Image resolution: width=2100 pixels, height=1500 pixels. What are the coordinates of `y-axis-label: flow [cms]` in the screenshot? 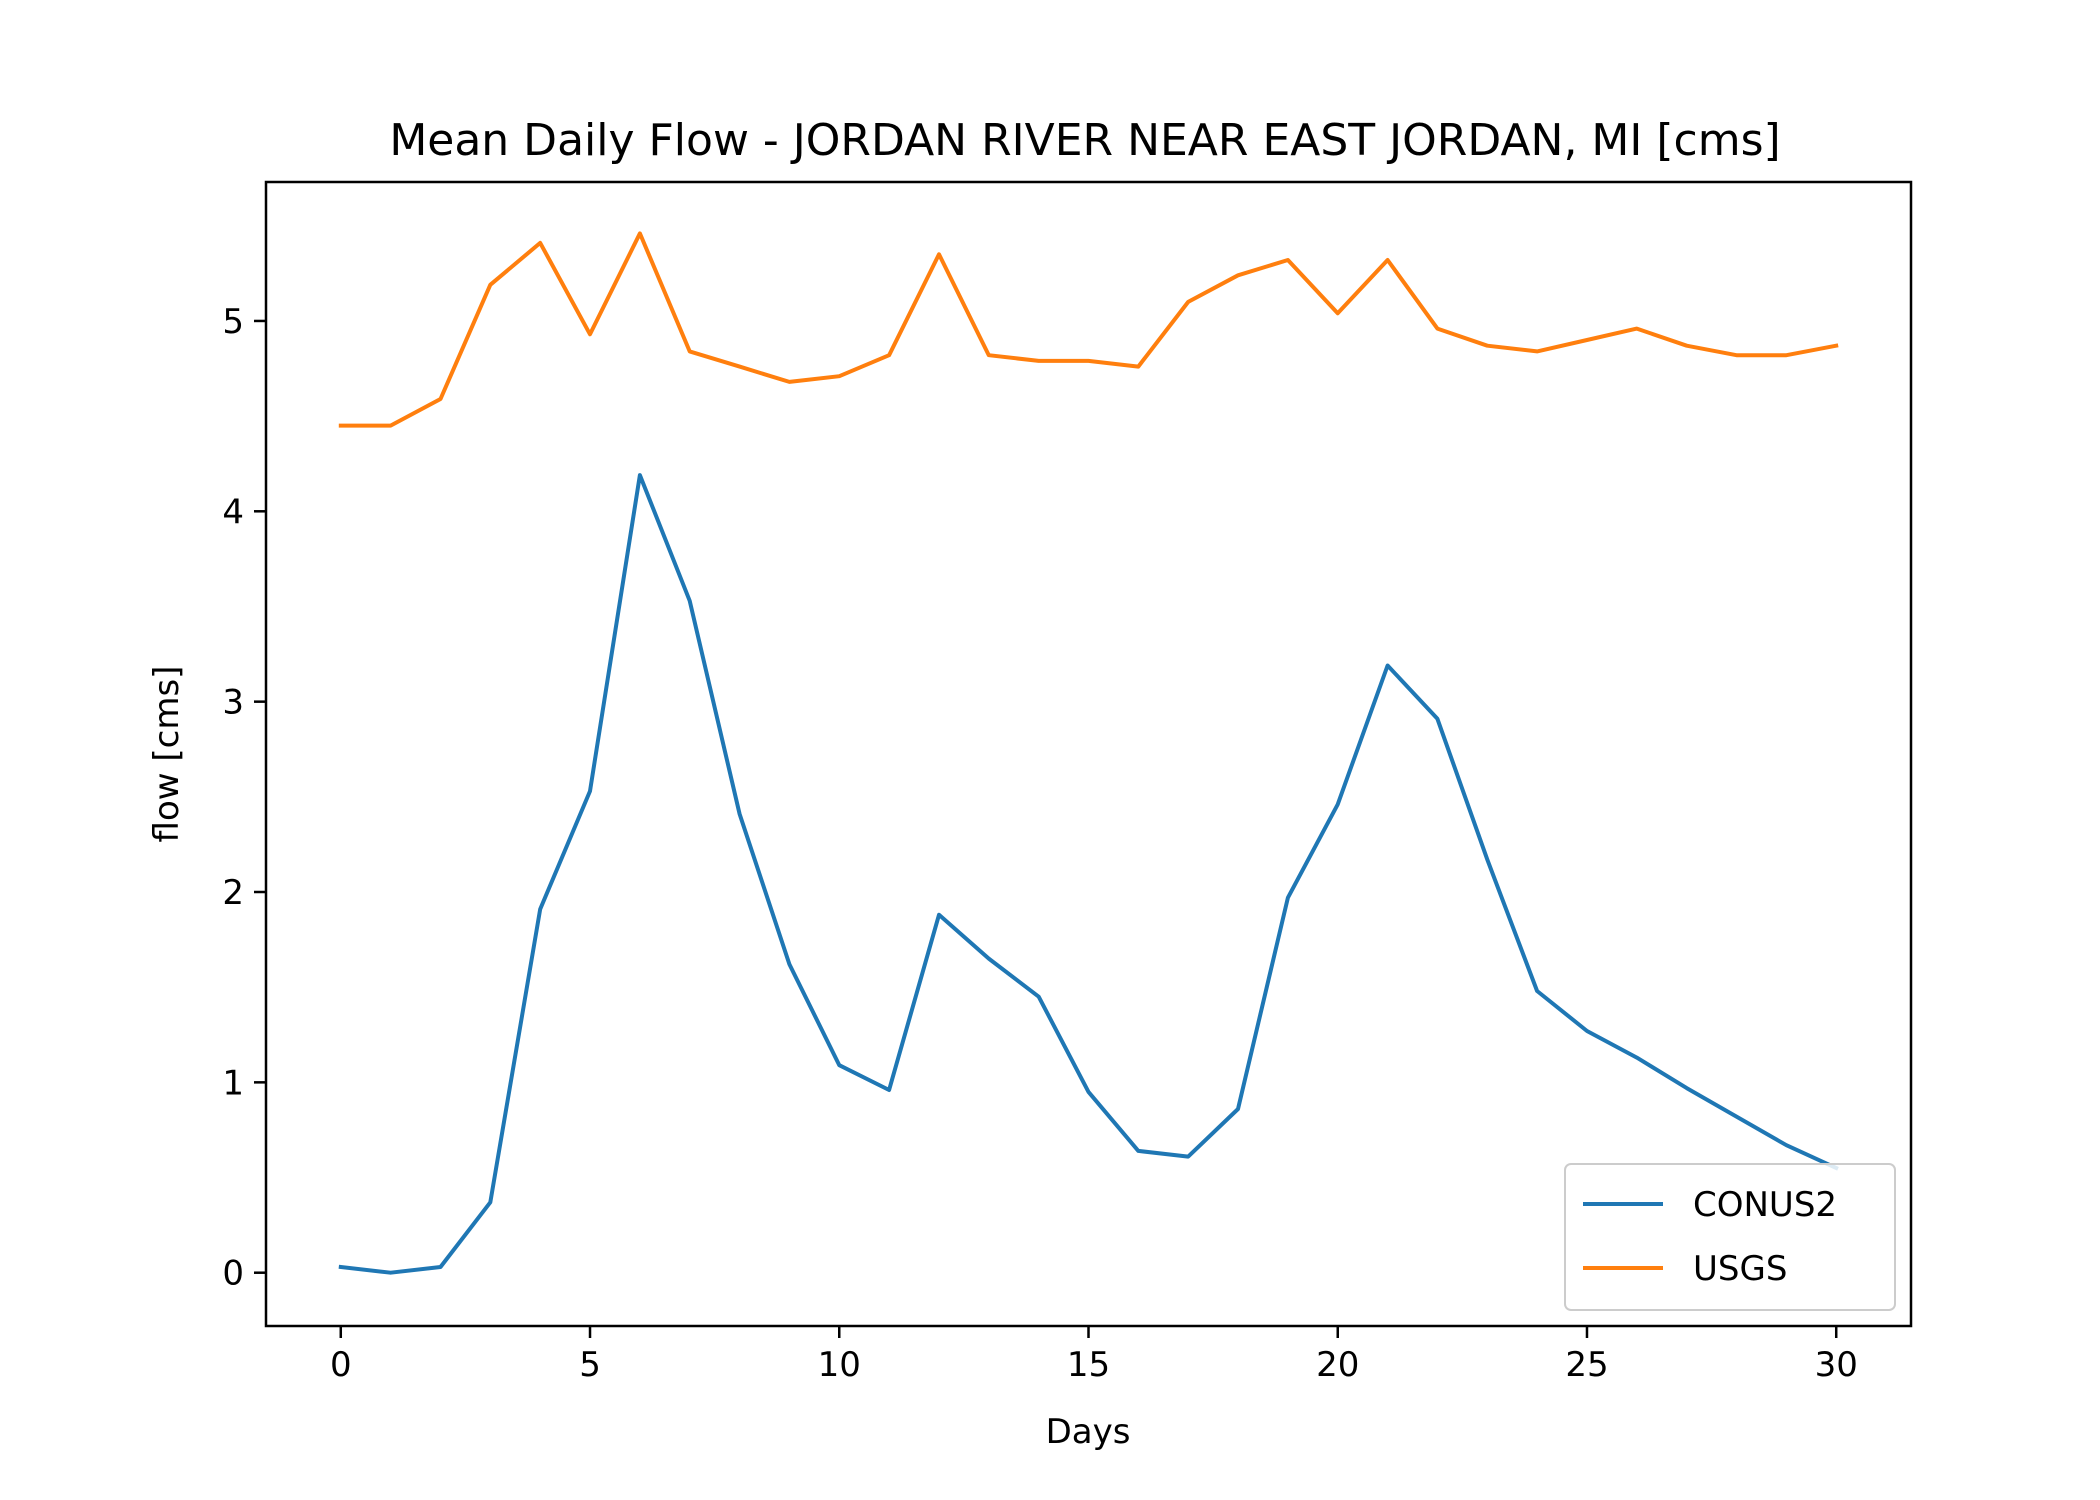 It's located at (167, 754).